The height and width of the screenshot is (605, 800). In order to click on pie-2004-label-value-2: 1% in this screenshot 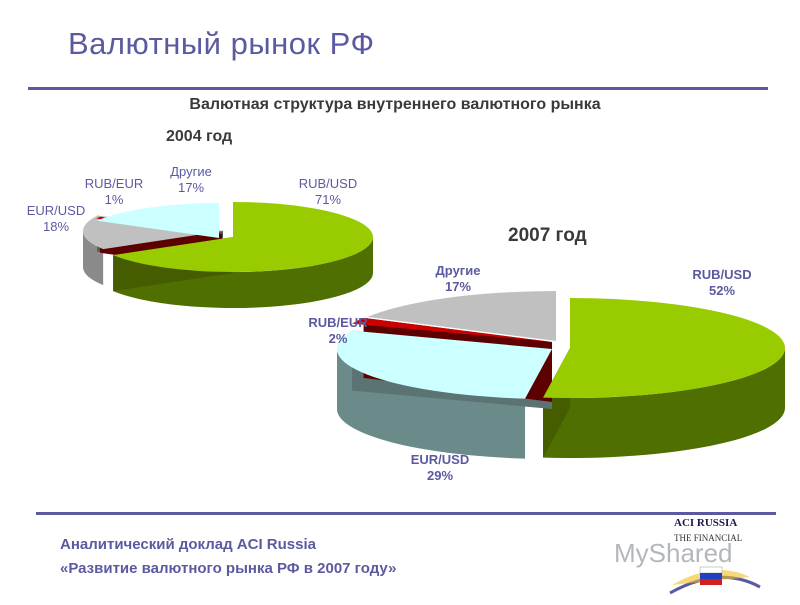, I will do `click(114, 199)`.